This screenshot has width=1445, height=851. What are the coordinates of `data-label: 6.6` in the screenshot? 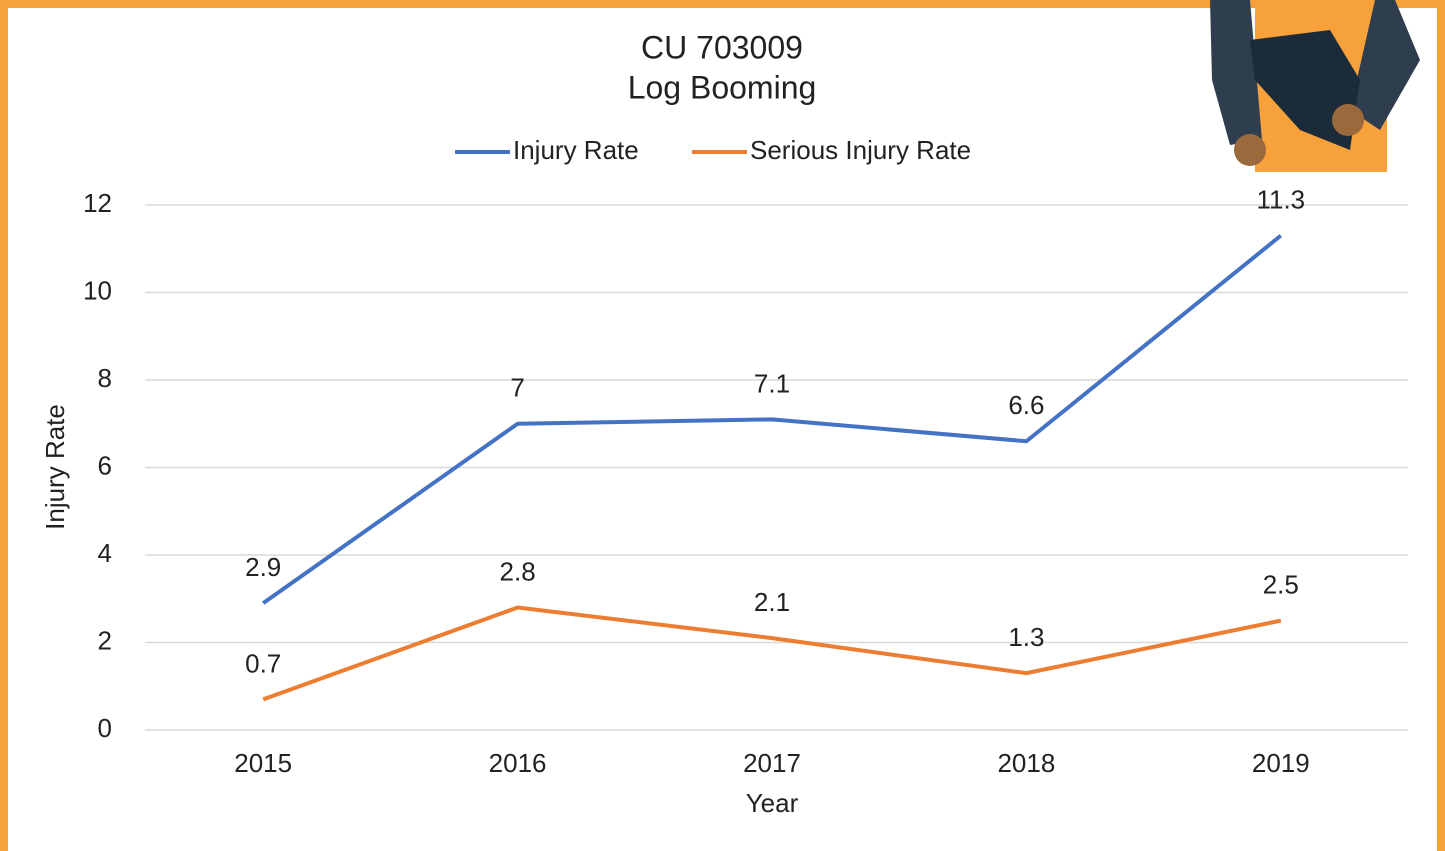 It's located at (1026, 405).